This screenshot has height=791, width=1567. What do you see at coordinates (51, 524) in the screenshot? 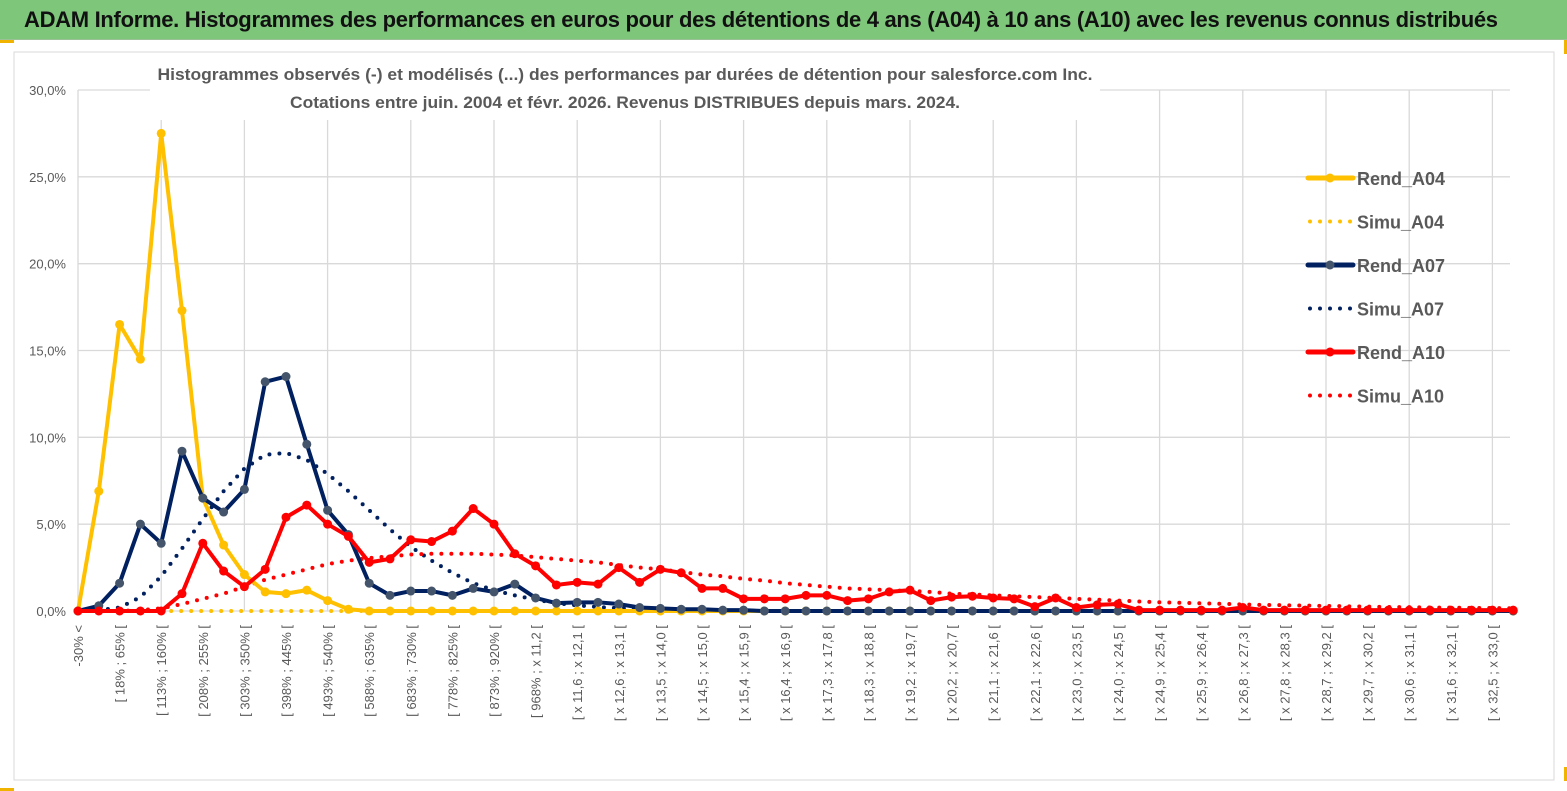
I see `y-tick-label: 5,0%` at bounding box center [51, 524].